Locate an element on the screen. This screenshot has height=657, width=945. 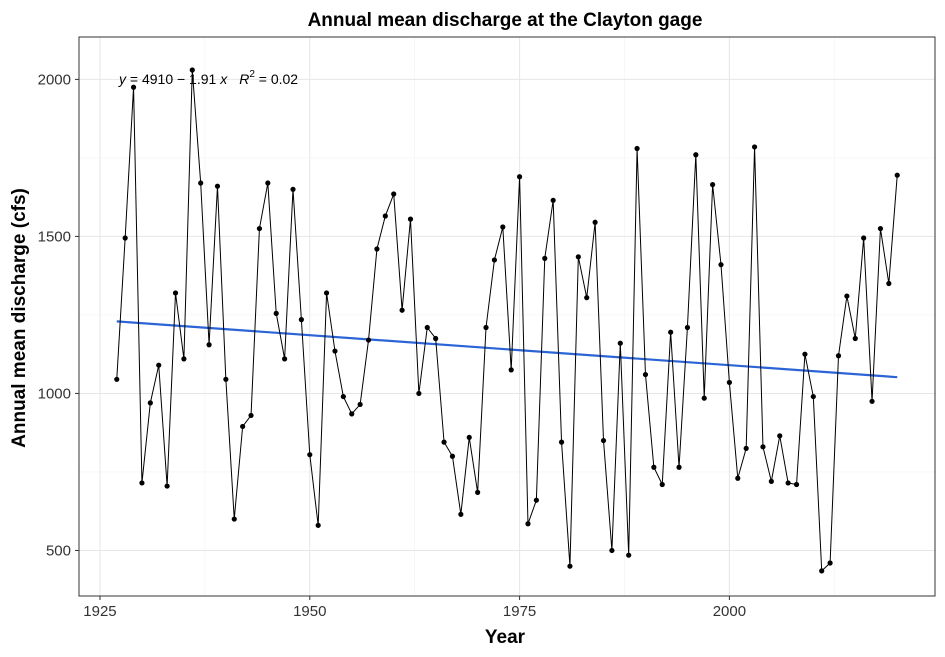
regression-equation: y = 4910 − 1.91 x R2 = 0.02 is located at coordinates (208, 78).